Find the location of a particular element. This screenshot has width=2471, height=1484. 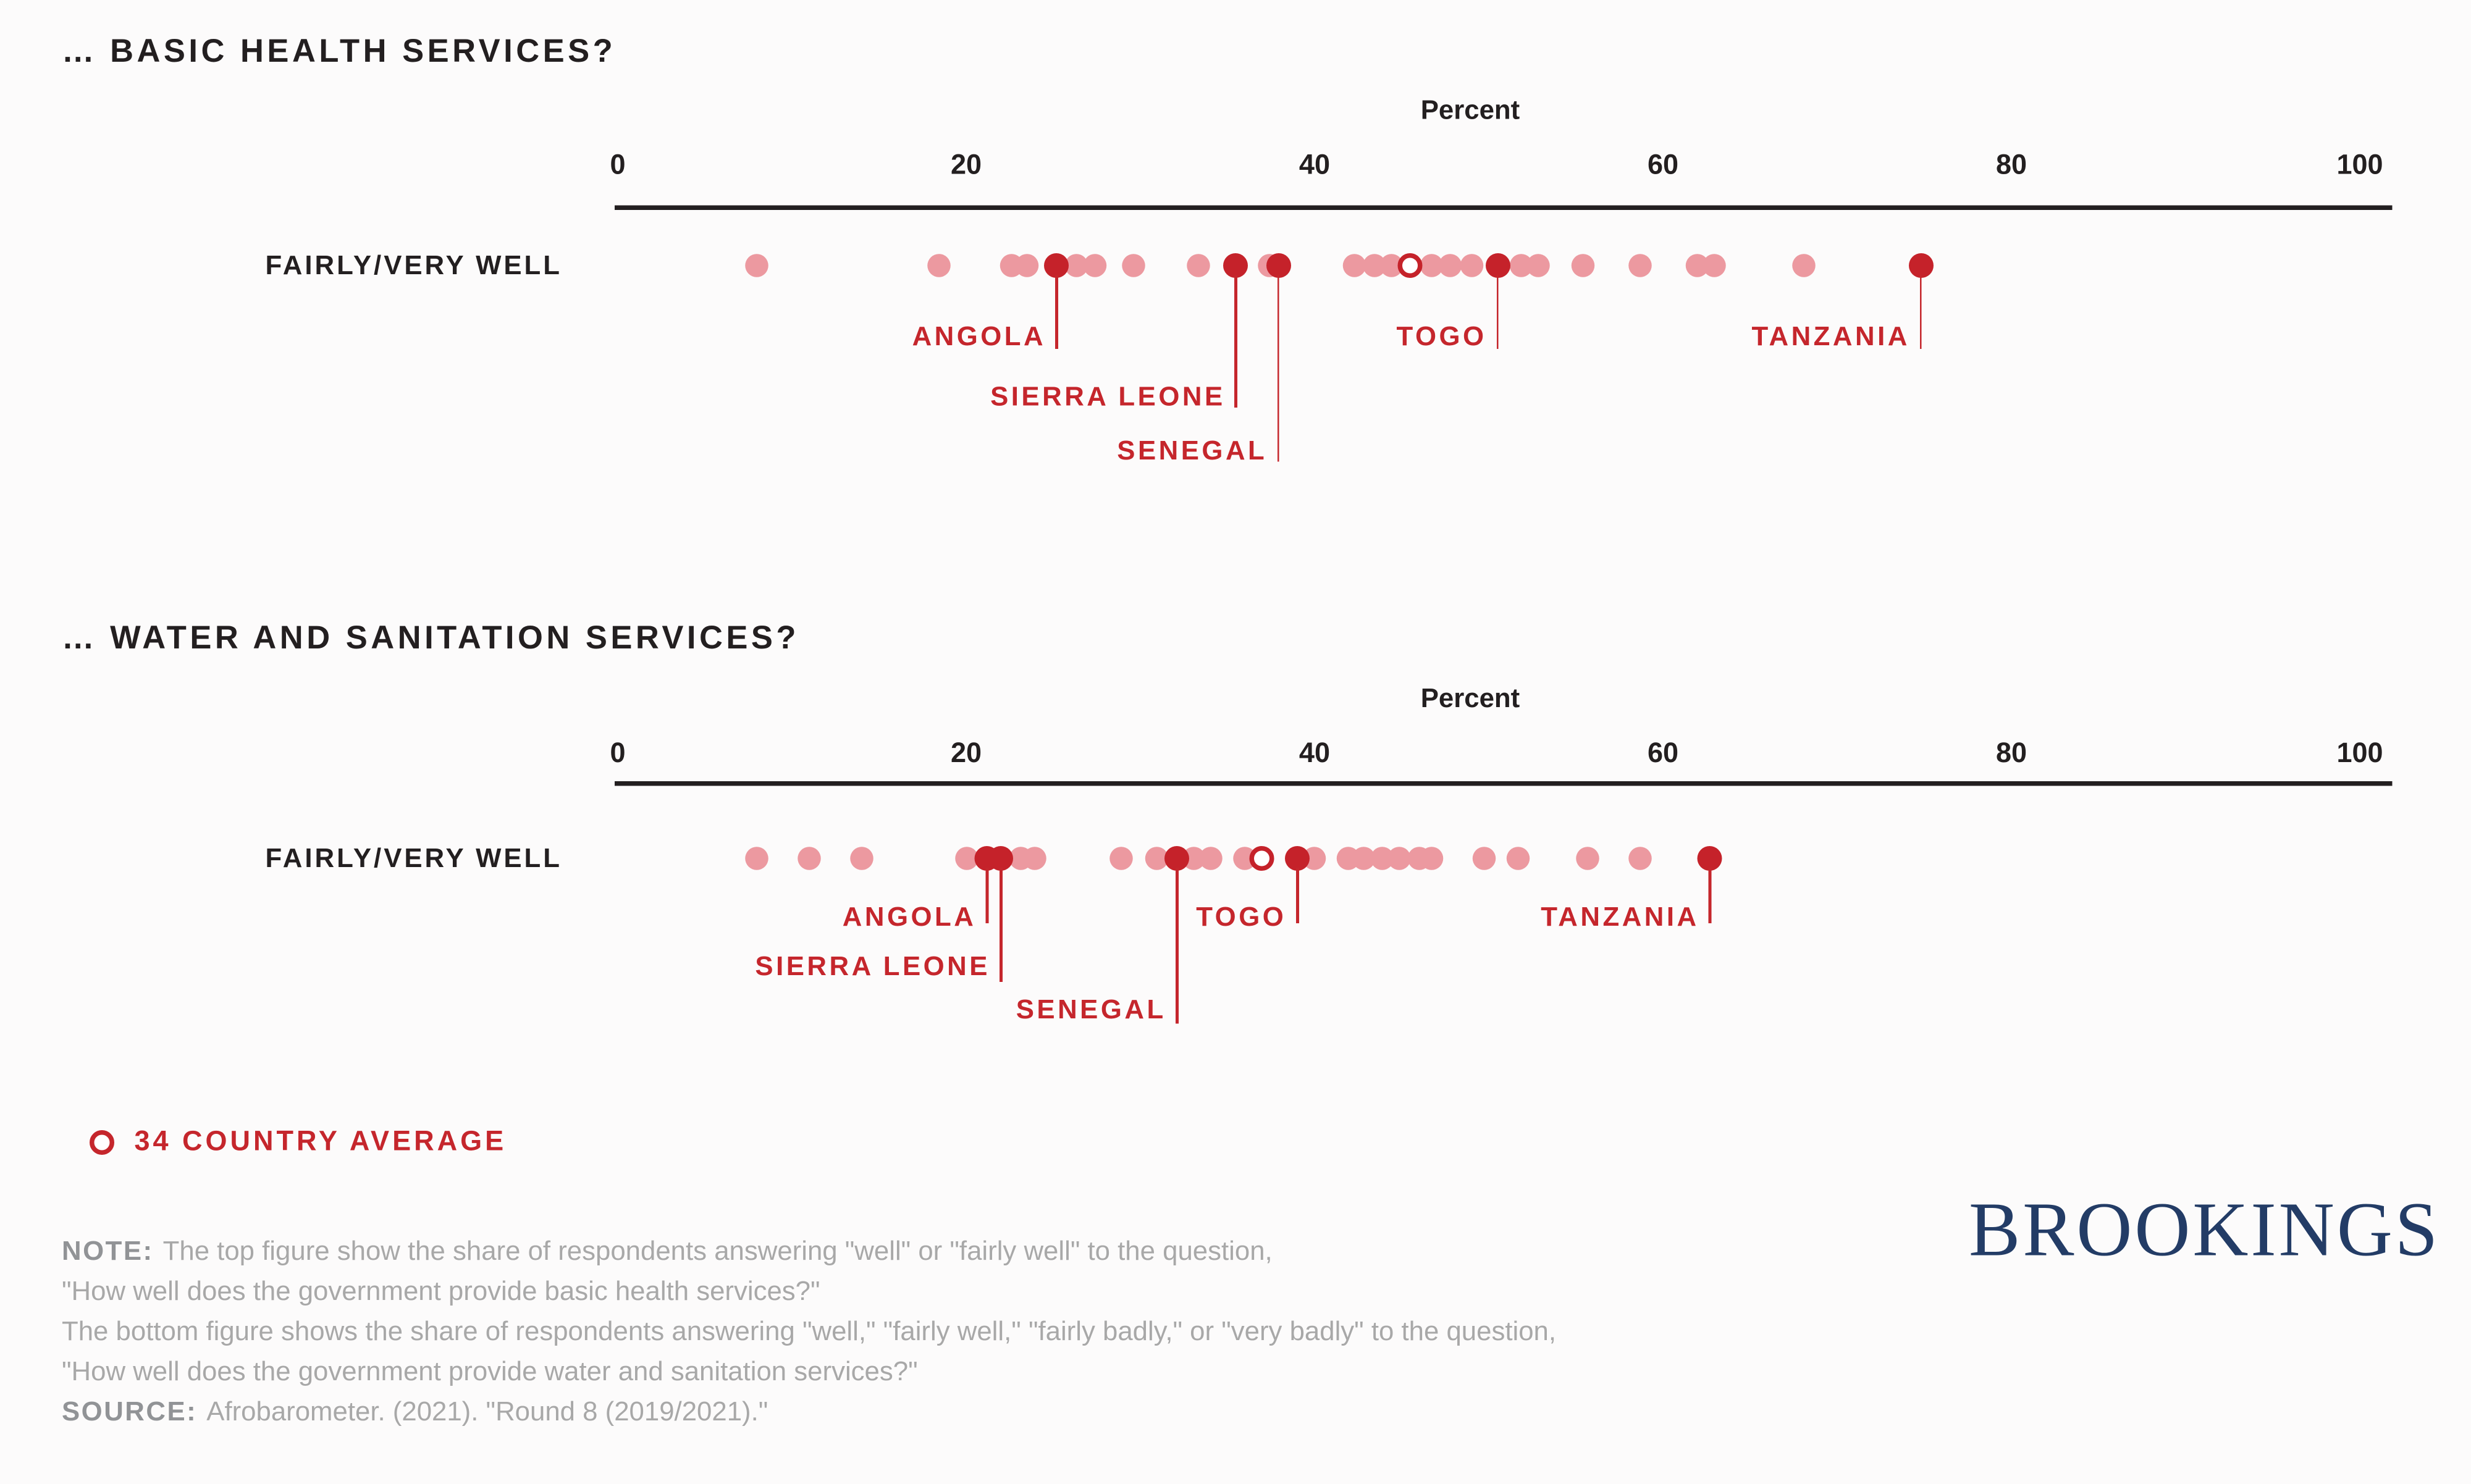

chart-title-basic-health: … BASIC HEALTH SERVICES? is located at coordinates (339, 52).